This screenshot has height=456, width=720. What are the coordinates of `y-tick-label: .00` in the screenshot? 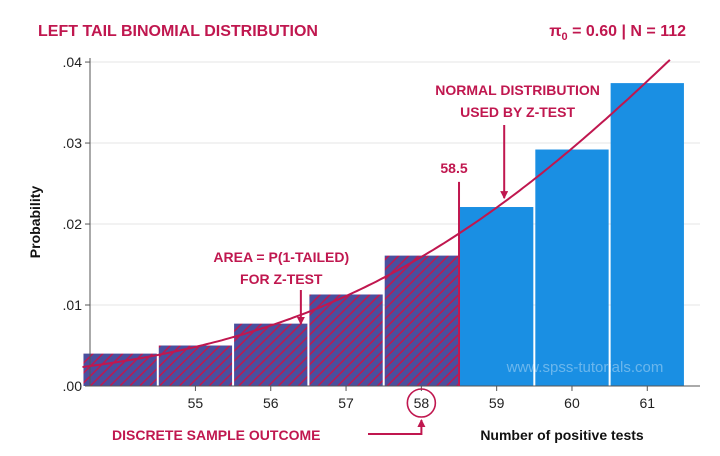 It's located at (73, 386).